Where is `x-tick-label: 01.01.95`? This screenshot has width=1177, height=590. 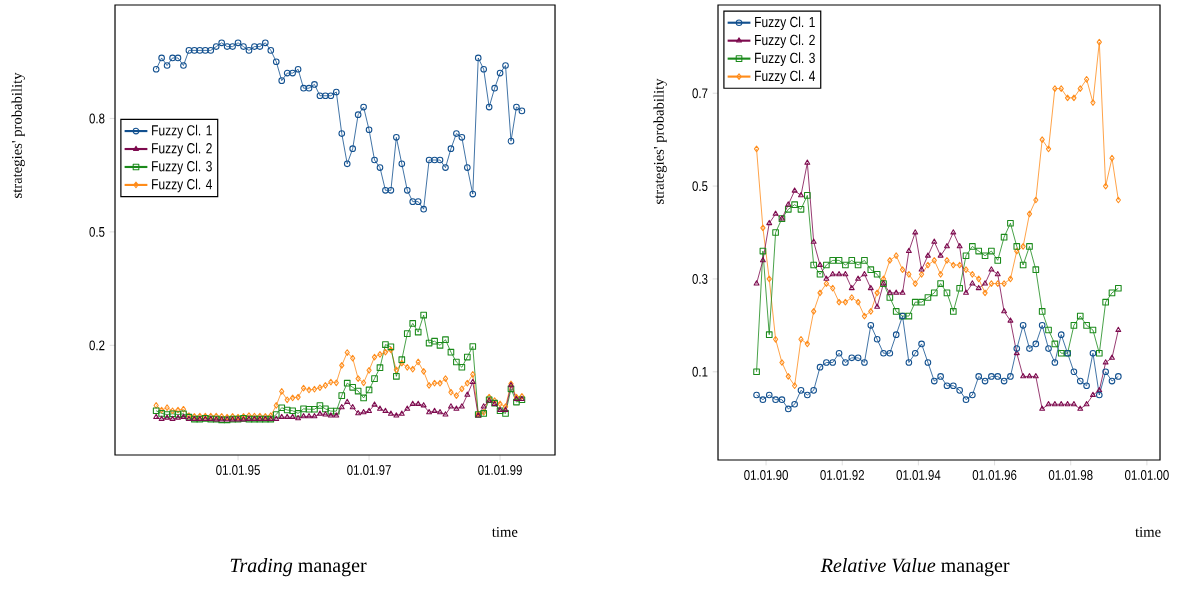 x-tick-label: 01.01.95 is located at coordinates (238, 470).